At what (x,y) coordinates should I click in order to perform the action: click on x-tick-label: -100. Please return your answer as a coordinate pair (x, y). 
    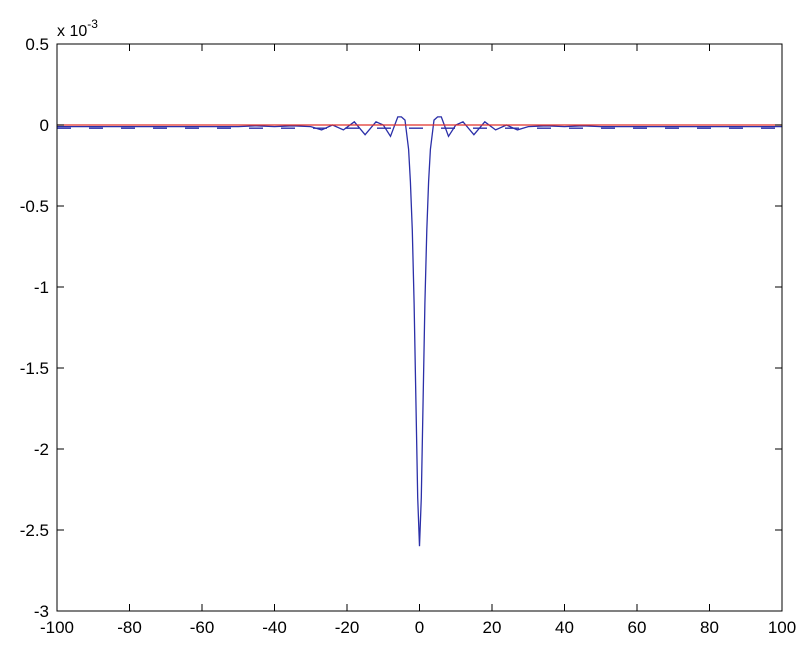
    Looking at the image, I should click on (57, 627).